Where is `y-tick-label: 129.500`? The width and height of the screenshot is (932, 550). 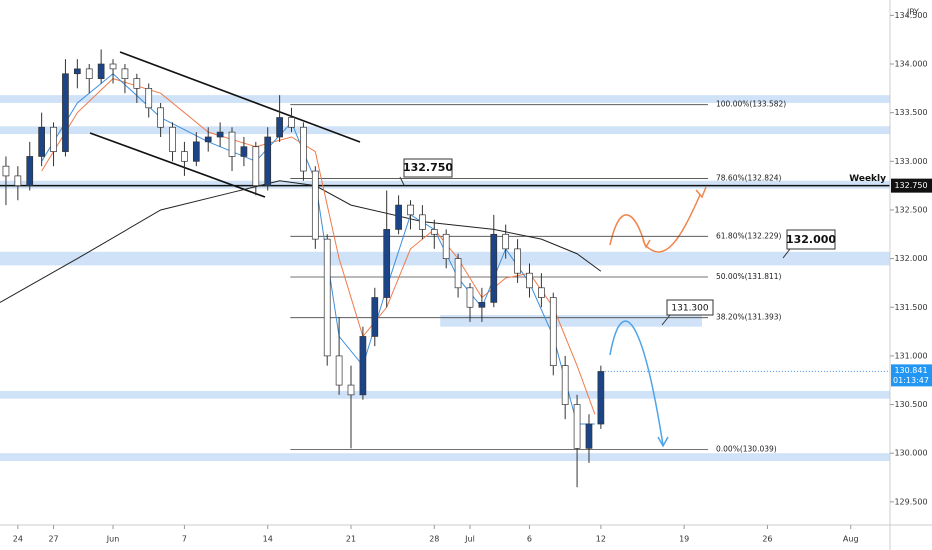
y-tick-label: 129.500 is located at coordinates (910, 501).